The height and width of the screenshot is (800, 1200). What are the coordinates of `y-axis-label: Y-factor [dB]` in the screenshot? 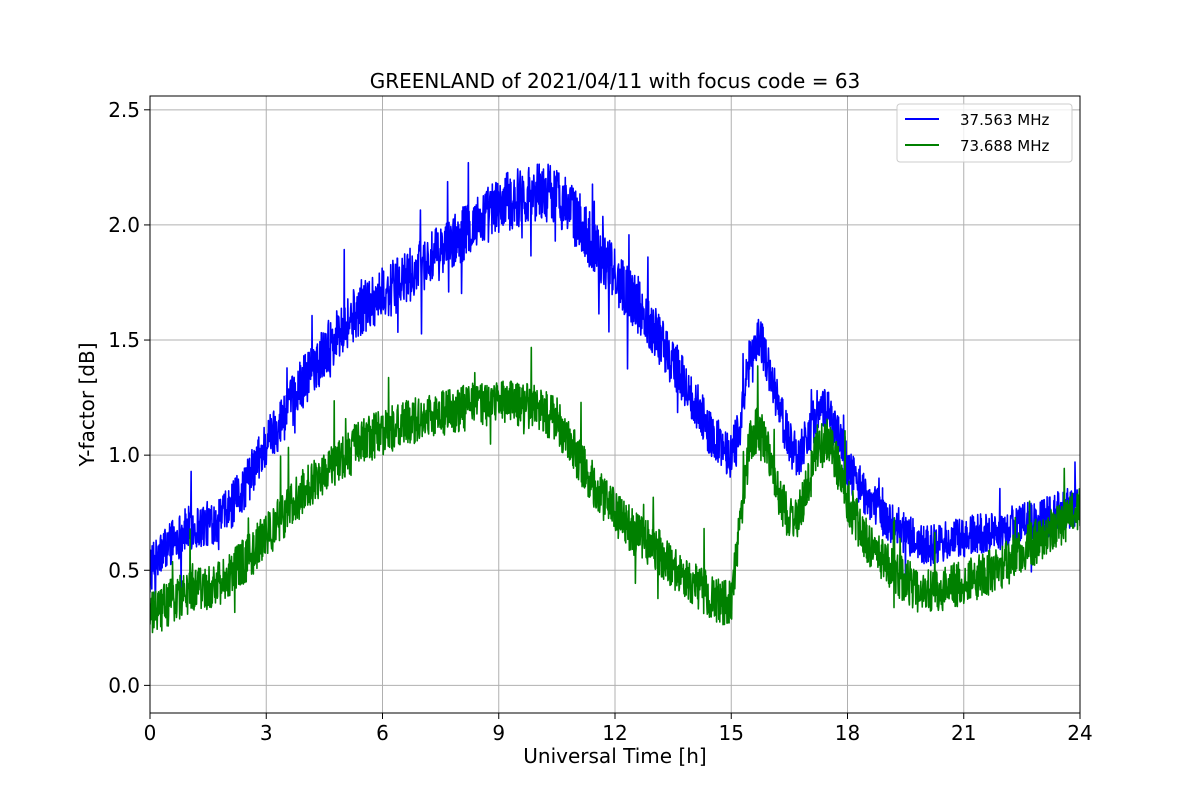 It's located at (87, 404).